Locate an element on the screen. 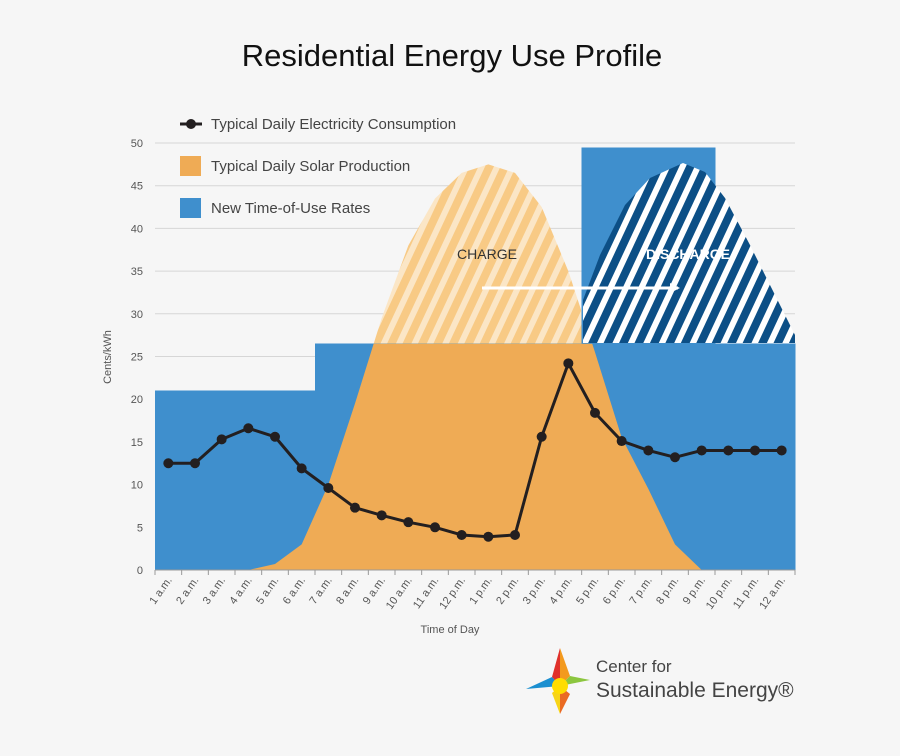 The height and width of the screenshot is (756, 900). logo-line-1: Center for is located at coordinates (634, 666).